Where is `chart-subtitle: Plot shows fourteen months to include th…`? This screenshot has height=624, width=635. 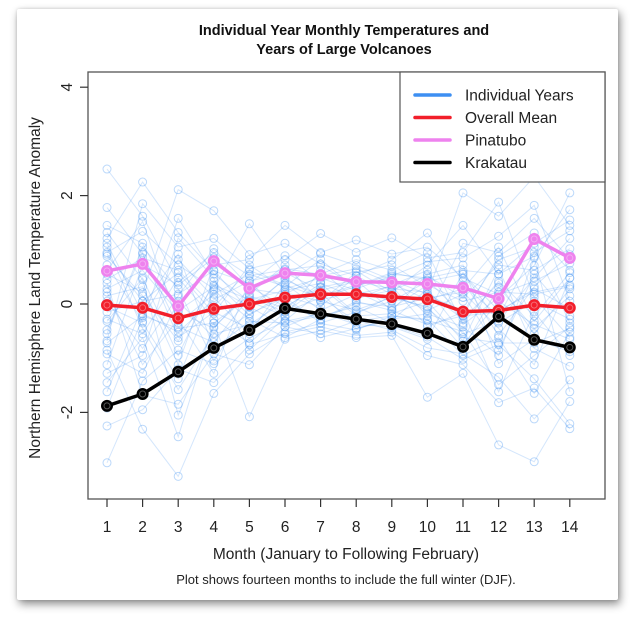
chart-subtitle: Plot shows fourteen months to include th… is located at coordinates (346, 579).